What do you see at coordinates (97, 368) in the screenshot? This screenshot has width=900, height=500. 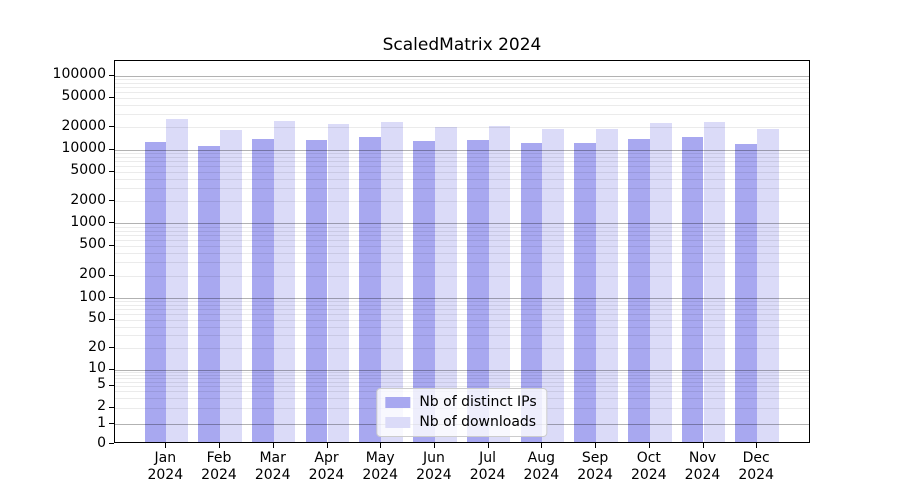 I see `y-tick-label-10: 10` at bounding box center [97, 368].